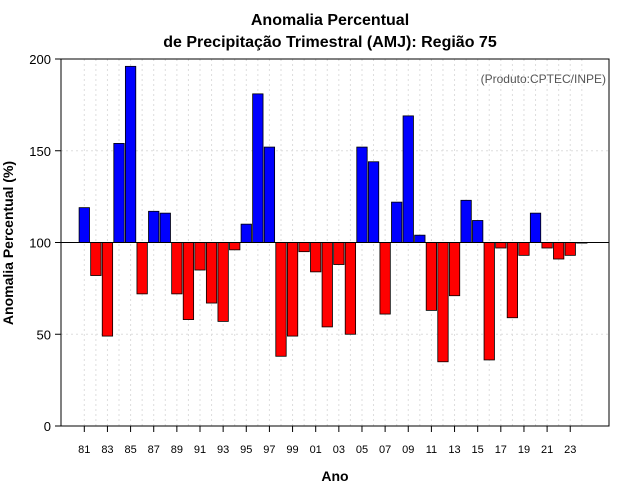 Image resolution: width=640 pixels, height=500 pixels. What do you see at coordinates (130, 154) in the screenshot?
I see `bar-1985` at bounding box center [130, 154].